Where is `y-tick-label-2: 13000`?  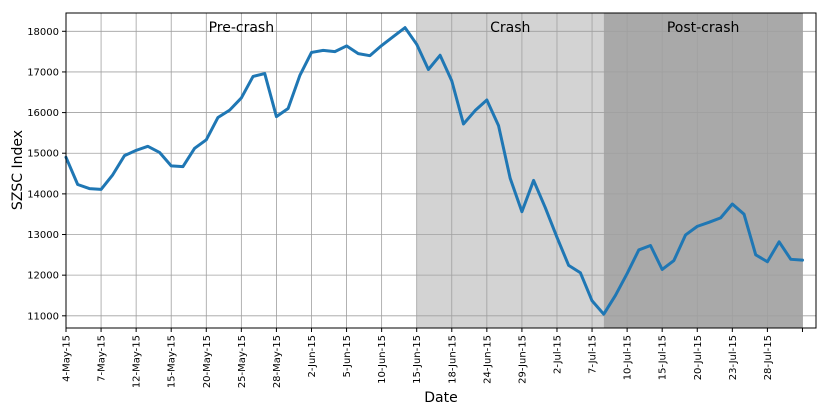
y-tick-label-2: 13000 is located at coordinates (43, 235).